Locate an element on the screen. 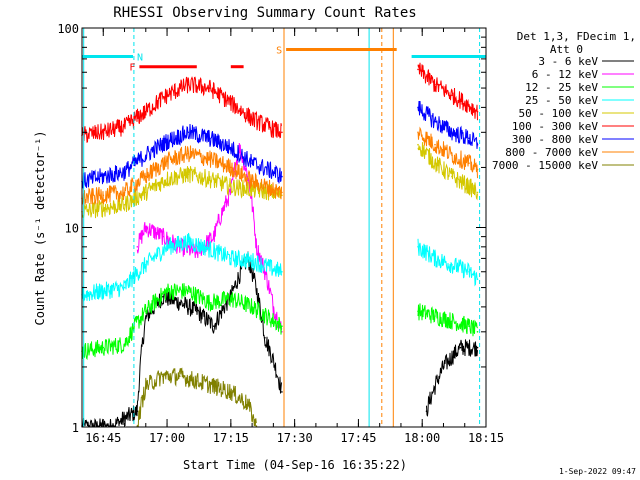  legend-entry-50-100-kev: 50 - 100 keV is located at coordinates (559, 113).